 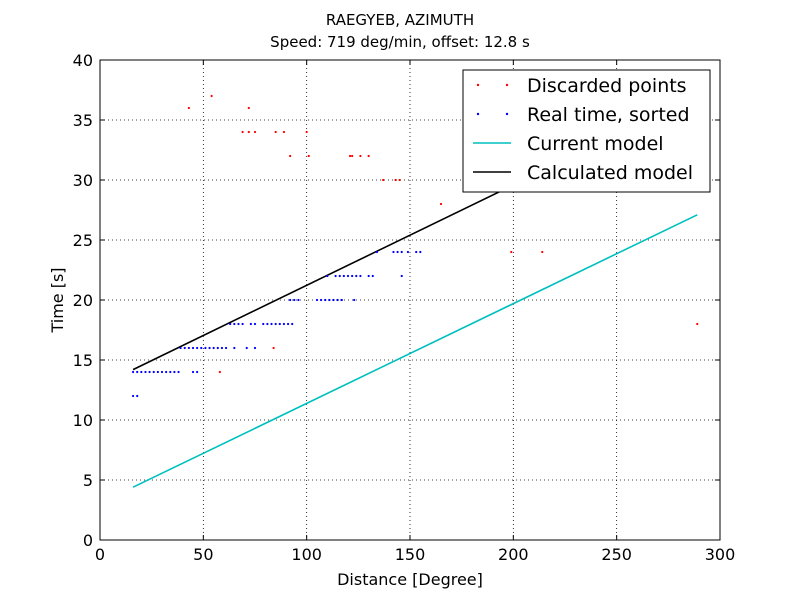 What do you see at coordinates (83, 240) in the screenshot?
I see `y-tick-label: 25` at bounding box center [83, 240].